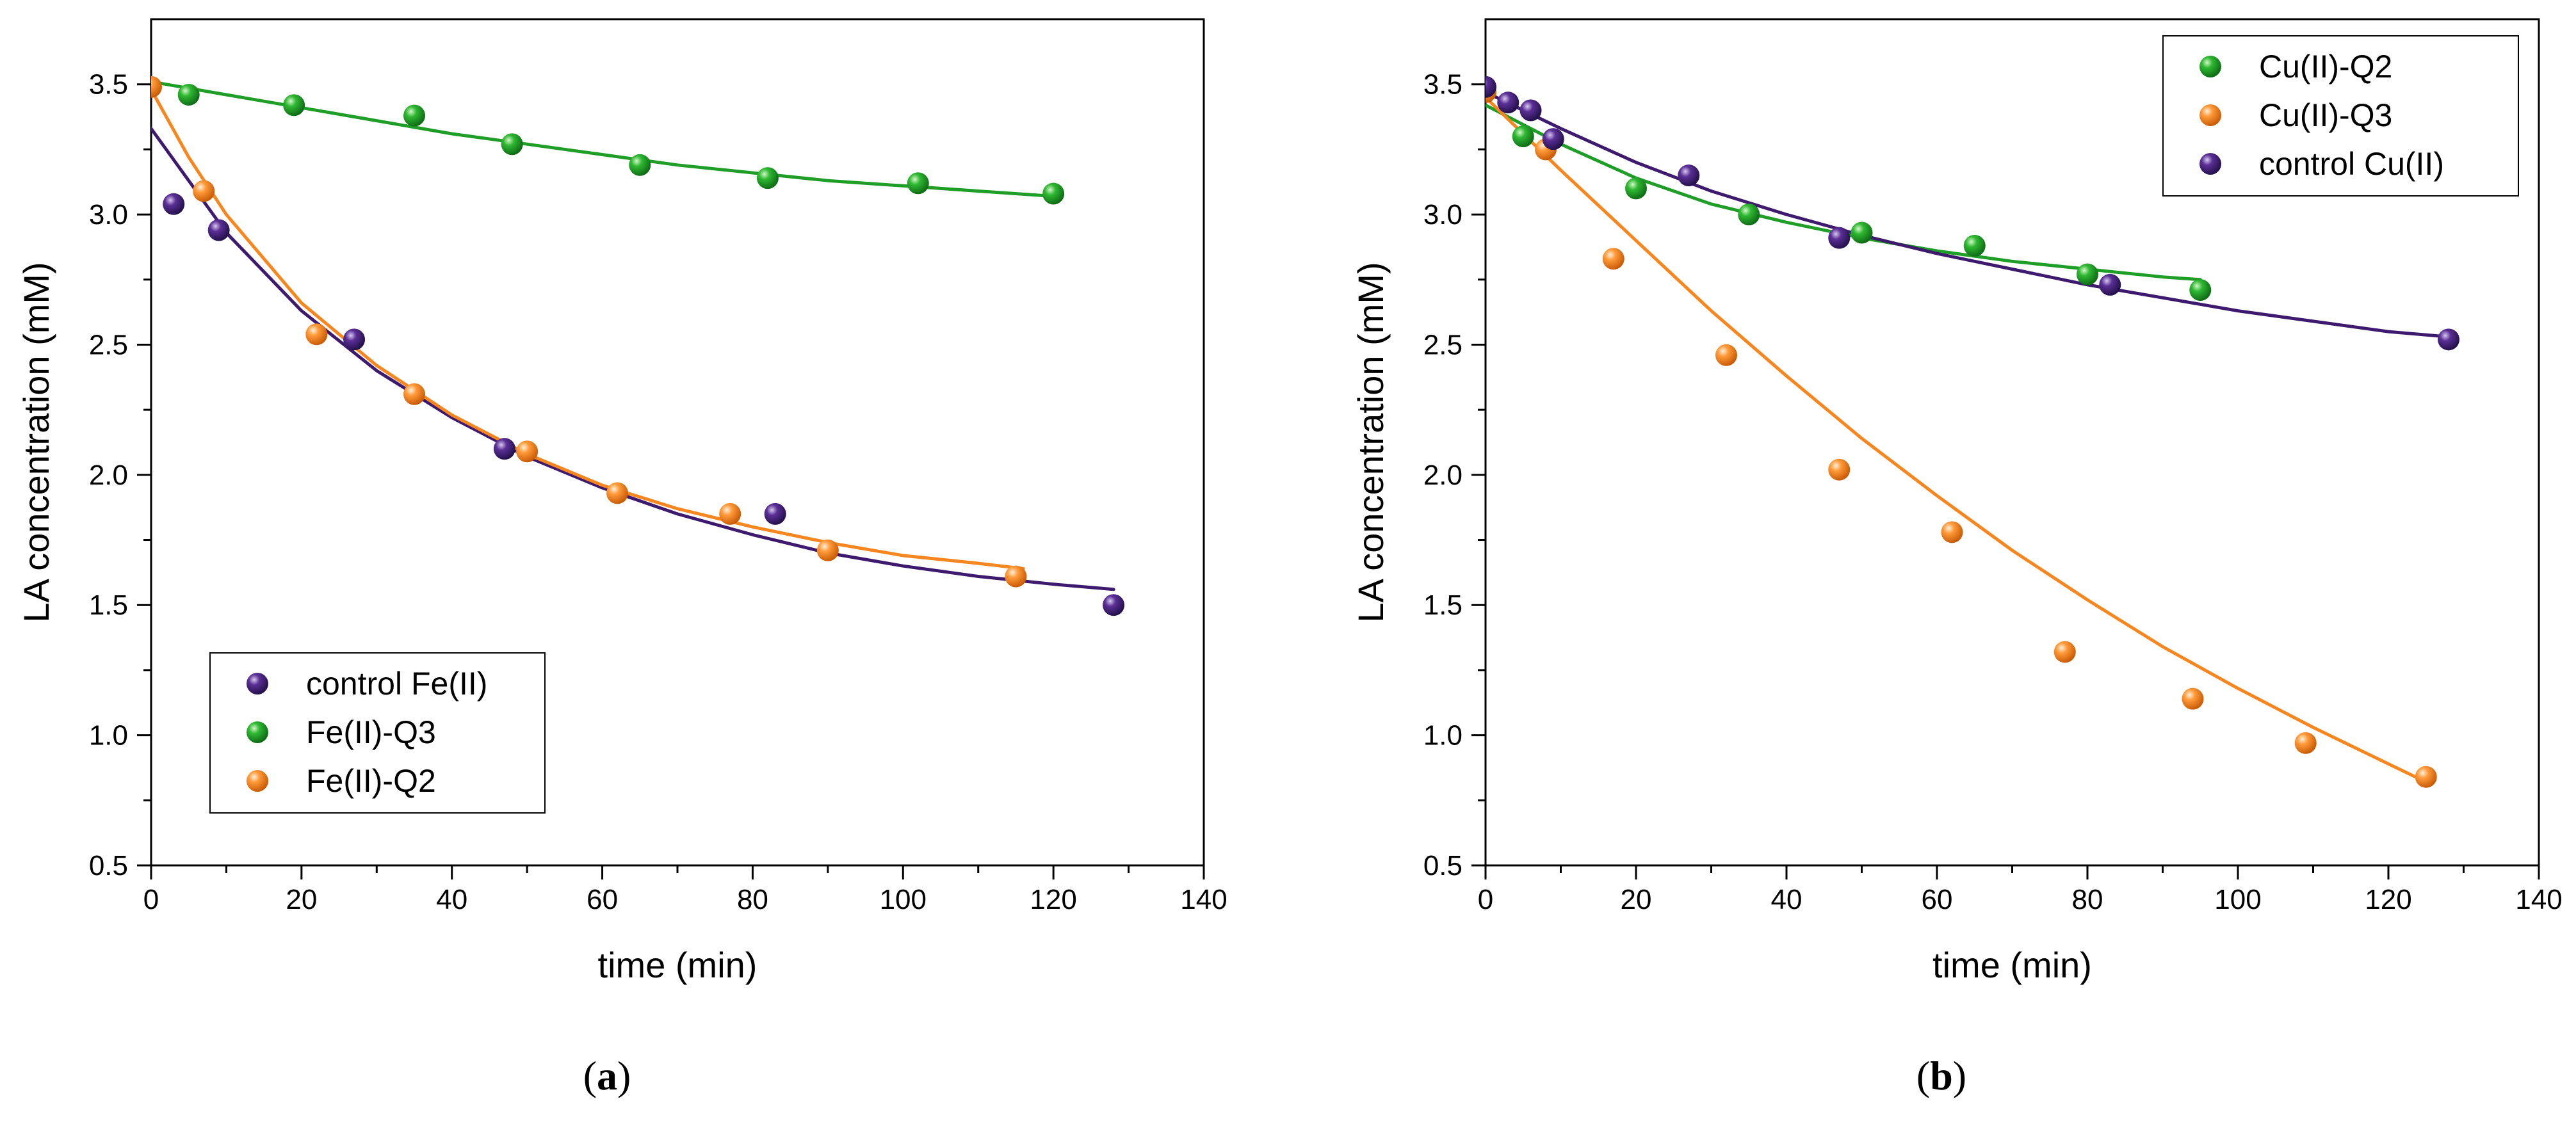 The width and height of the screenshot is (2576, 1124). I want to click on legend-marker-fe-ii-q2, so click(257, 781).